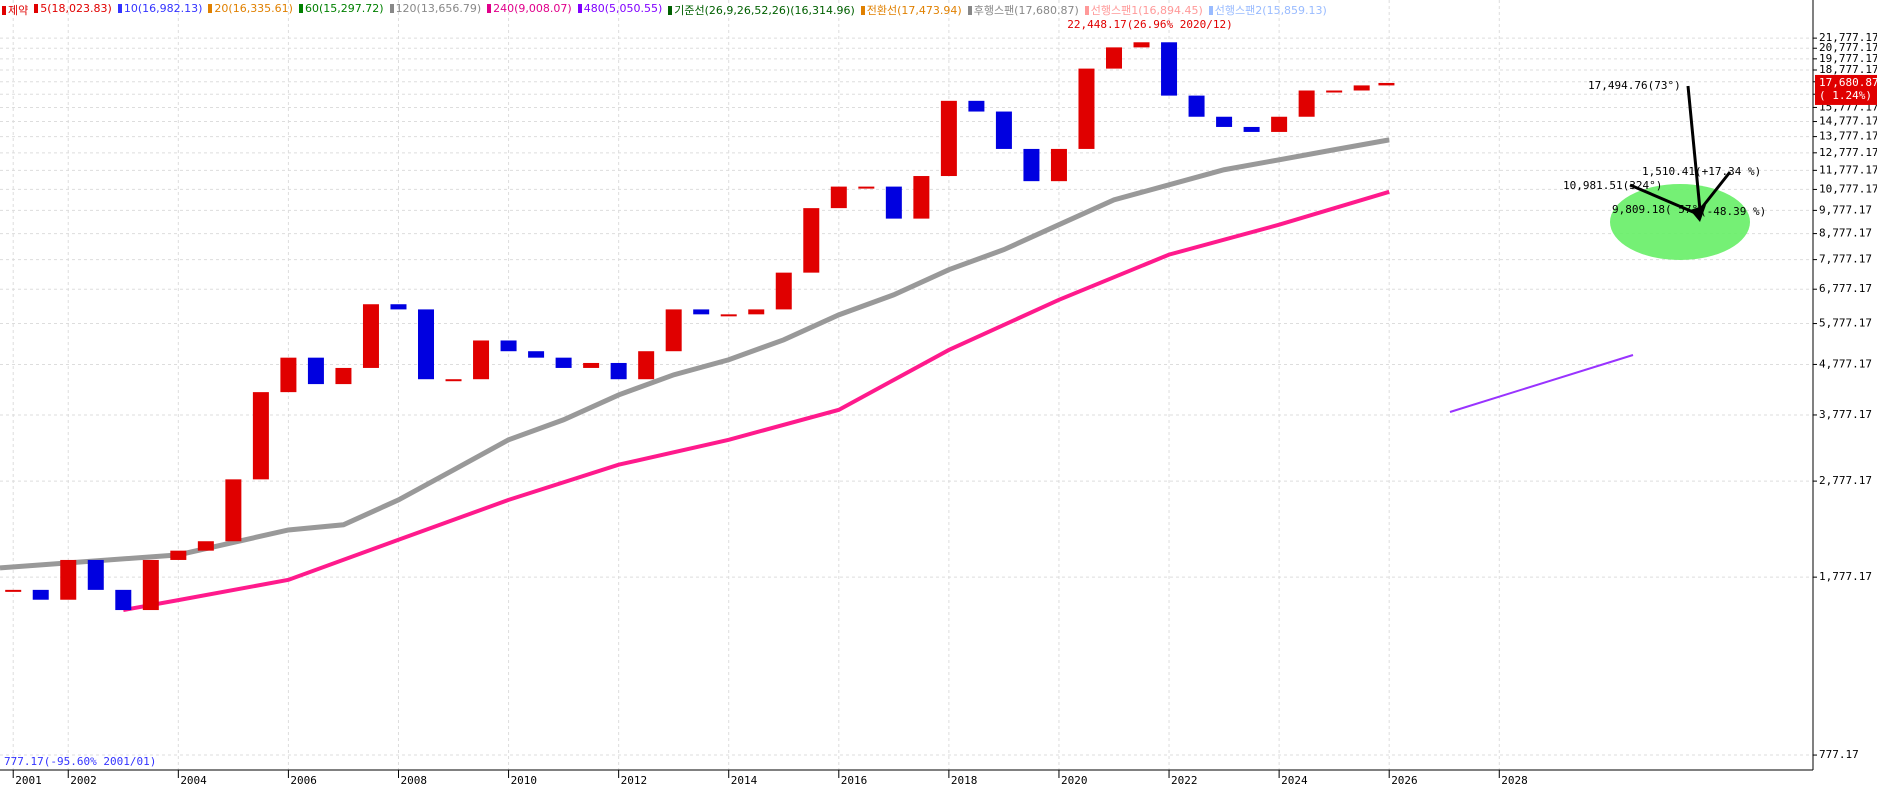 The height and width of the screenshot is (789, 1877). I want to click on y-tick-label: 5,777.17, so click(1845, 323).